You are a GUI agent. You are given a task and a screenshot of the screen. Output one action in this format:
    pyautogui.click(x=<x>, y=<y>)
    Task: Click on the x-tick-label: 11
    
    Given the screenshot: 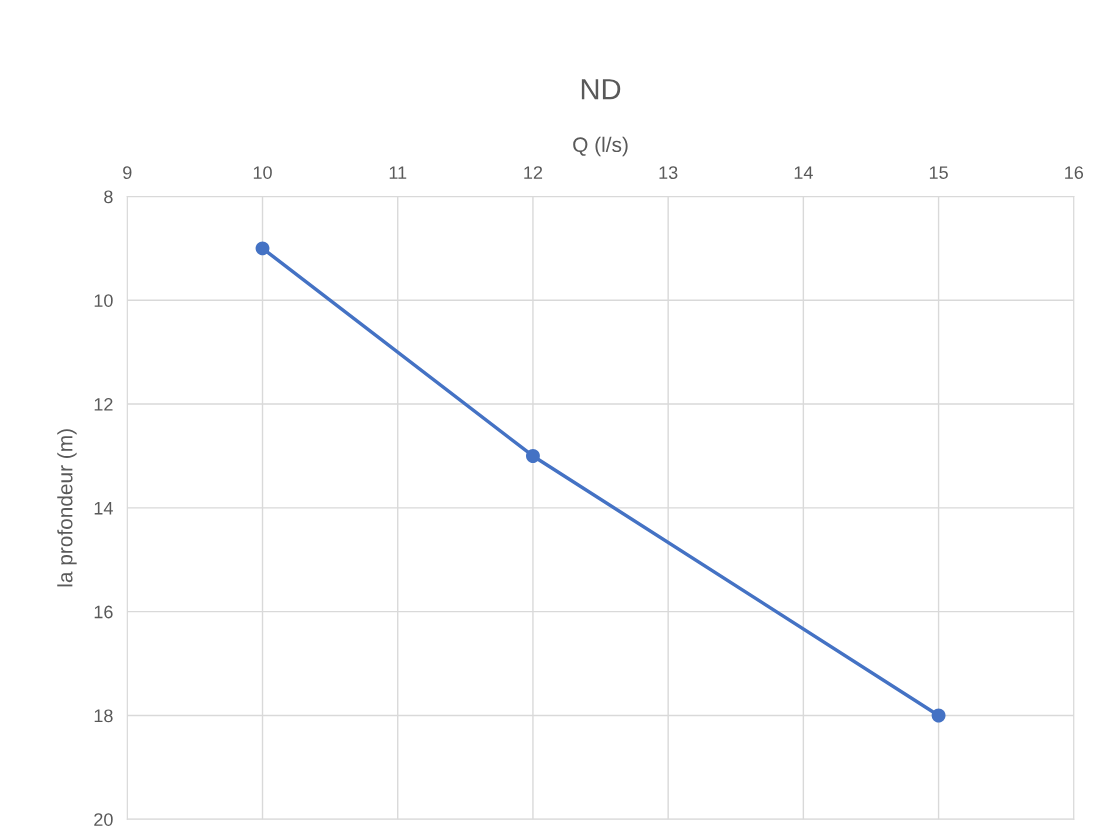 What is the action you would take?
    pyautogui.click(x=398, y=172)
    